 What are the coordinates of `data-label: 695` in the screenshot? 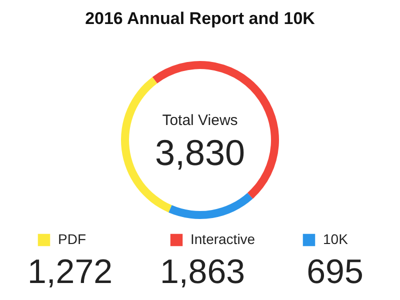 It's located at (335, 272).